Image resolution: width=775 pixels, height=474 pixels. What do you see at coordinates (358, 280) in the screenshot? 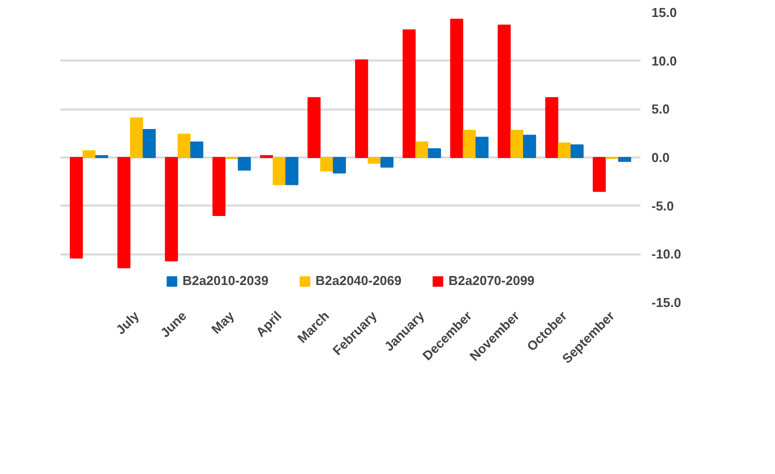
I see `legend-label: B2a2040-2069` at bounding box center [358, 280].